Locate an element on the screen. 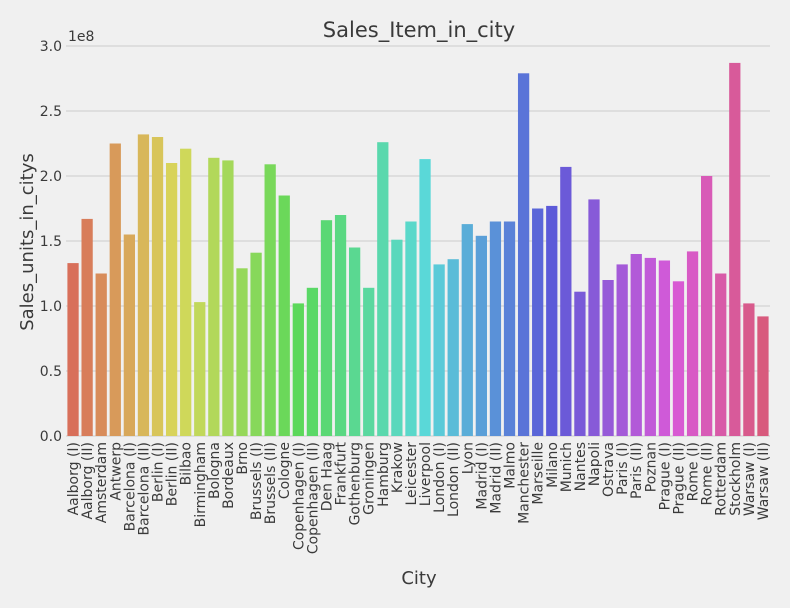 The height and width of the screenshot is (608, 790). y-tick-labels: 0.0 0.5 1.0 1.5 2.0 2.5 3.0 is located at coordinates (51, 242).